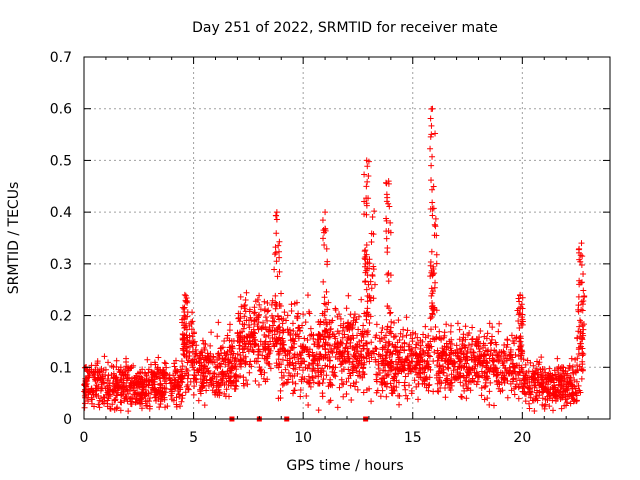  What do you see at coordinates (413, 438) in the screenshot?
I see `x-tick-label: 15` at bounding box center [413, 438].